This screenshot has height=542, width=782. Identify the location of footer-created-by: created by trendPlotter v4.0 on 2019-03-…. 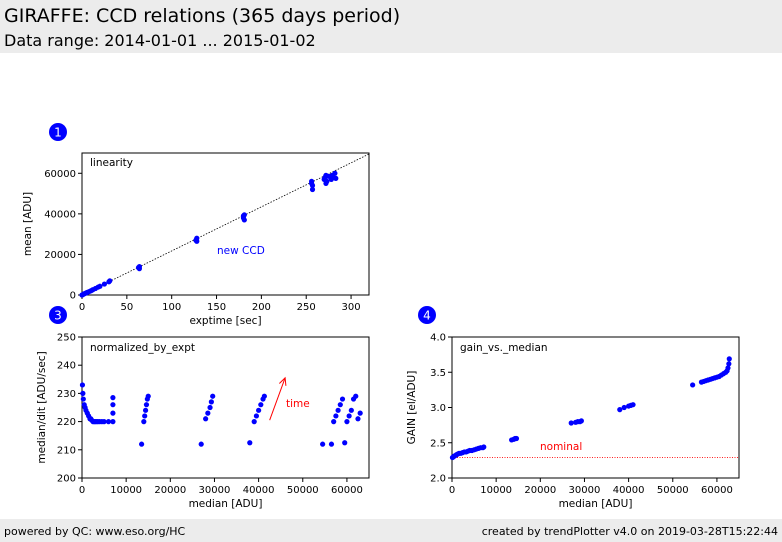
(629, 531).